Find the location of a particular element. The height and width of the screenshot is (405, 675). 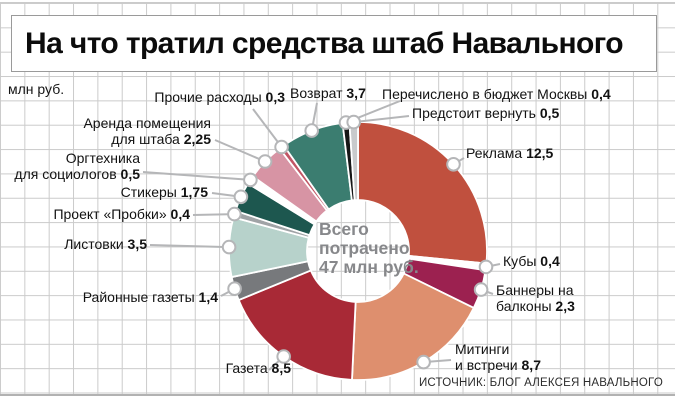

segment-name: Аренда помещения is located at coordinates (147, 123).